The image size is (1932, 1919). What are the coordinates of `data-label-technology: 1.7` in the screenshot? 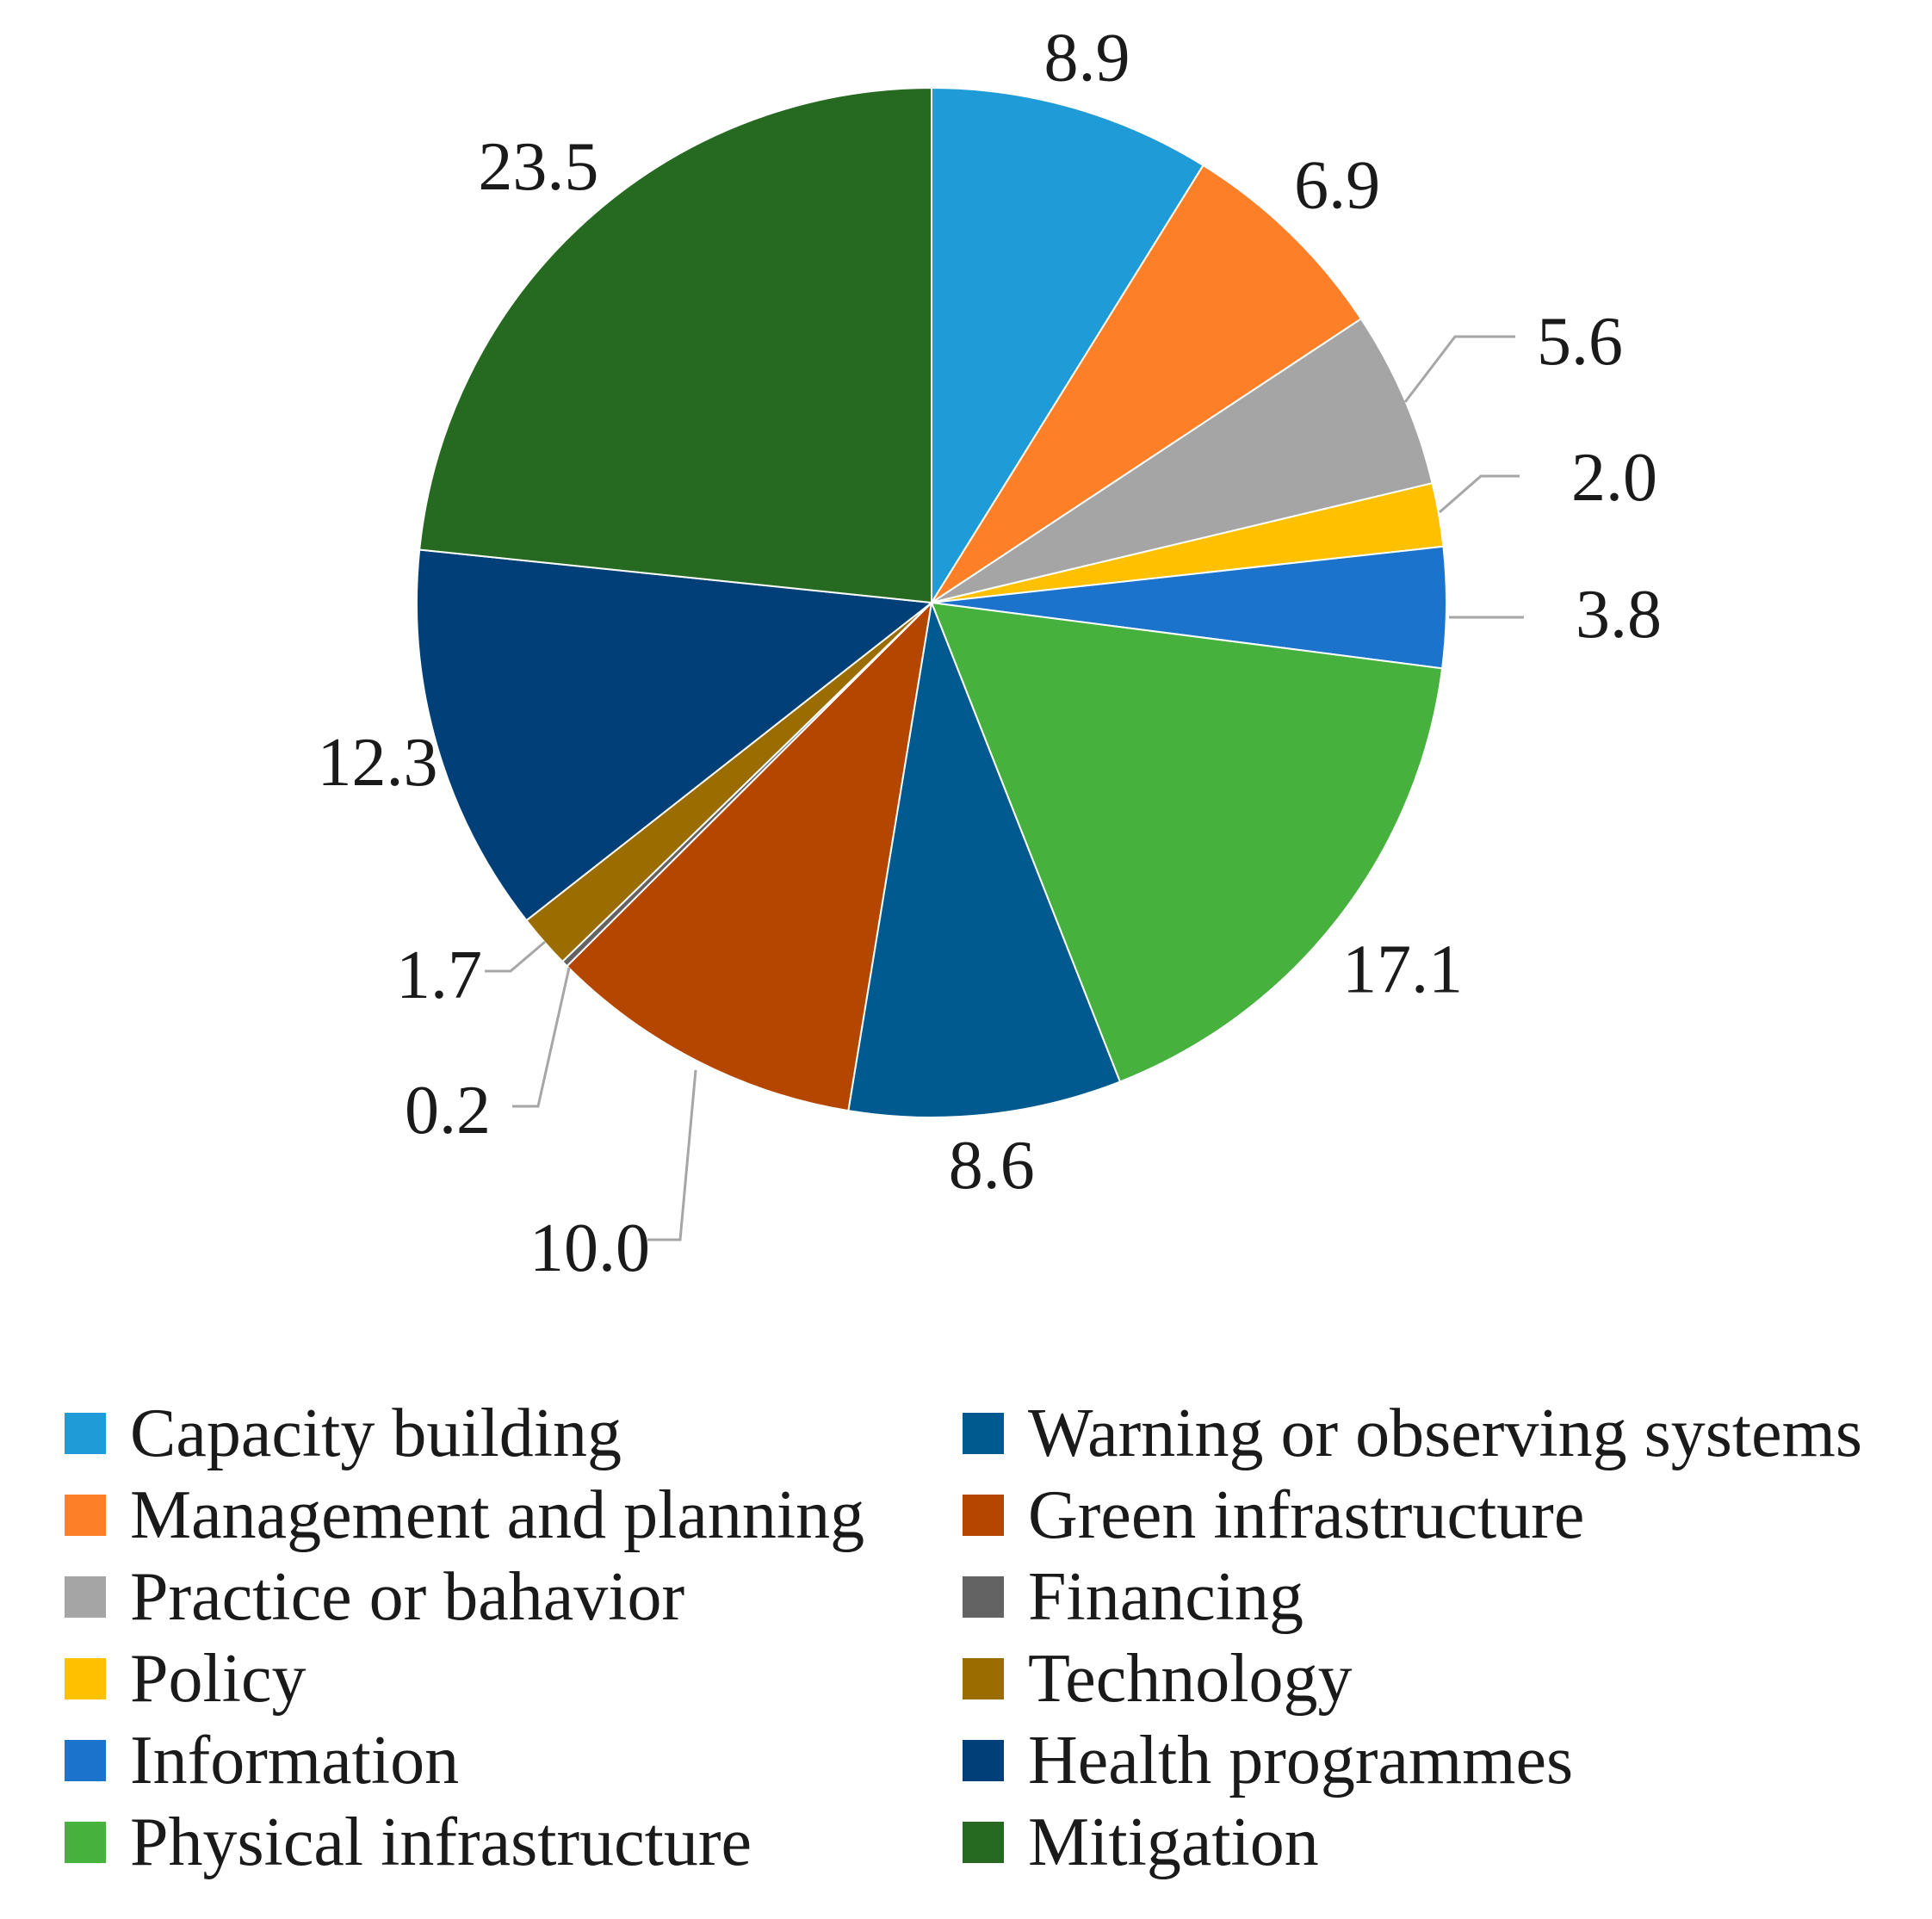 It's located at (439, 975).